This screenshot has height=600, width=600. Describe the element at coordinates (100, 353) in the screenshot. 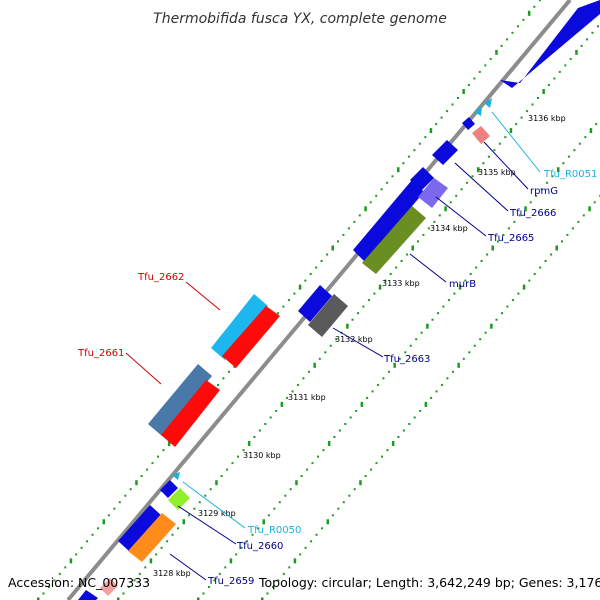

I see `gene-label: Tfu_2661` at that location.